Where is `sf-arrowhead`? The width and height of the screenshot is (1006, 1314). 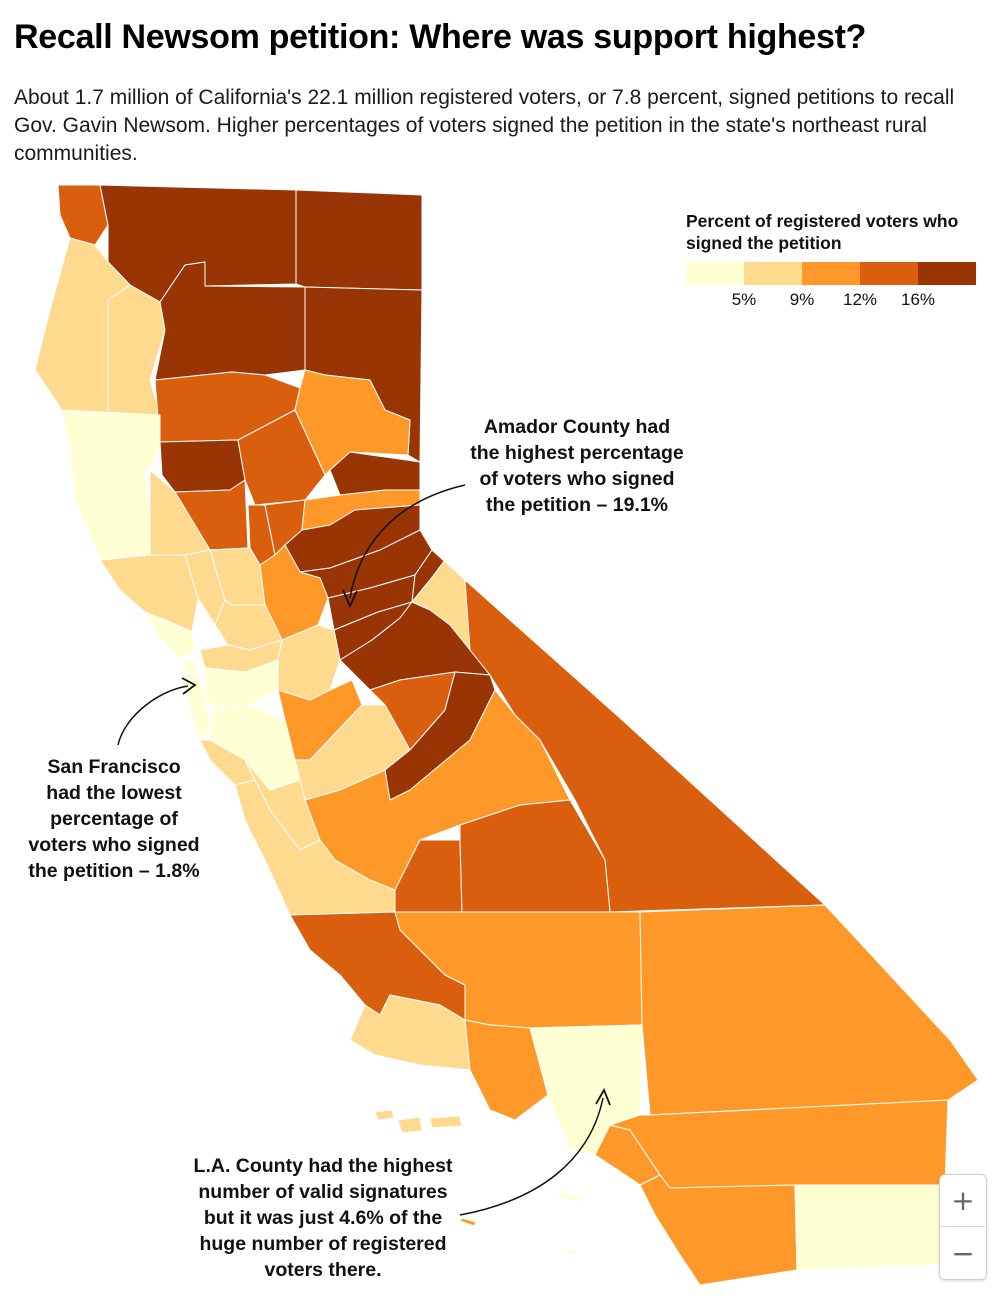
sf-arrowhead is located at coordinates (189, 686).